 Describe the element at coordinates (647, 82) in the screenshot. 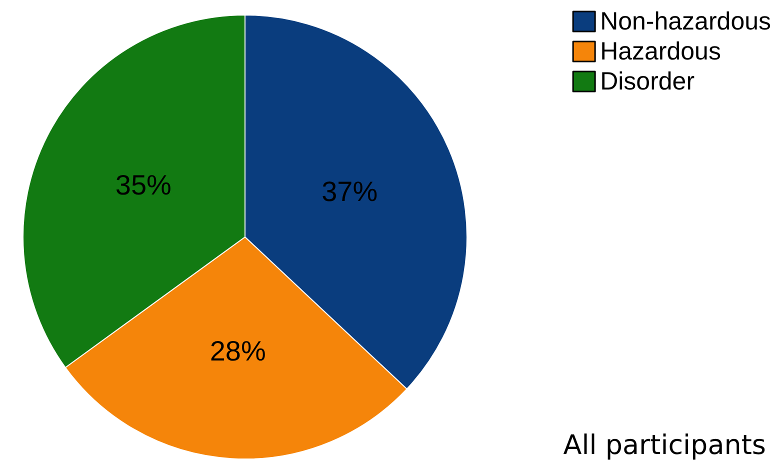

I see `legend-label: Disorder` at that location.